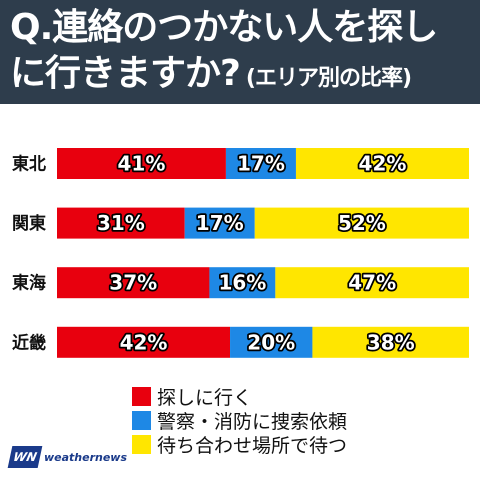 The width and height of the screenshot is (480, 480). I want to click on logo-mark: WN, so click(25, 457).